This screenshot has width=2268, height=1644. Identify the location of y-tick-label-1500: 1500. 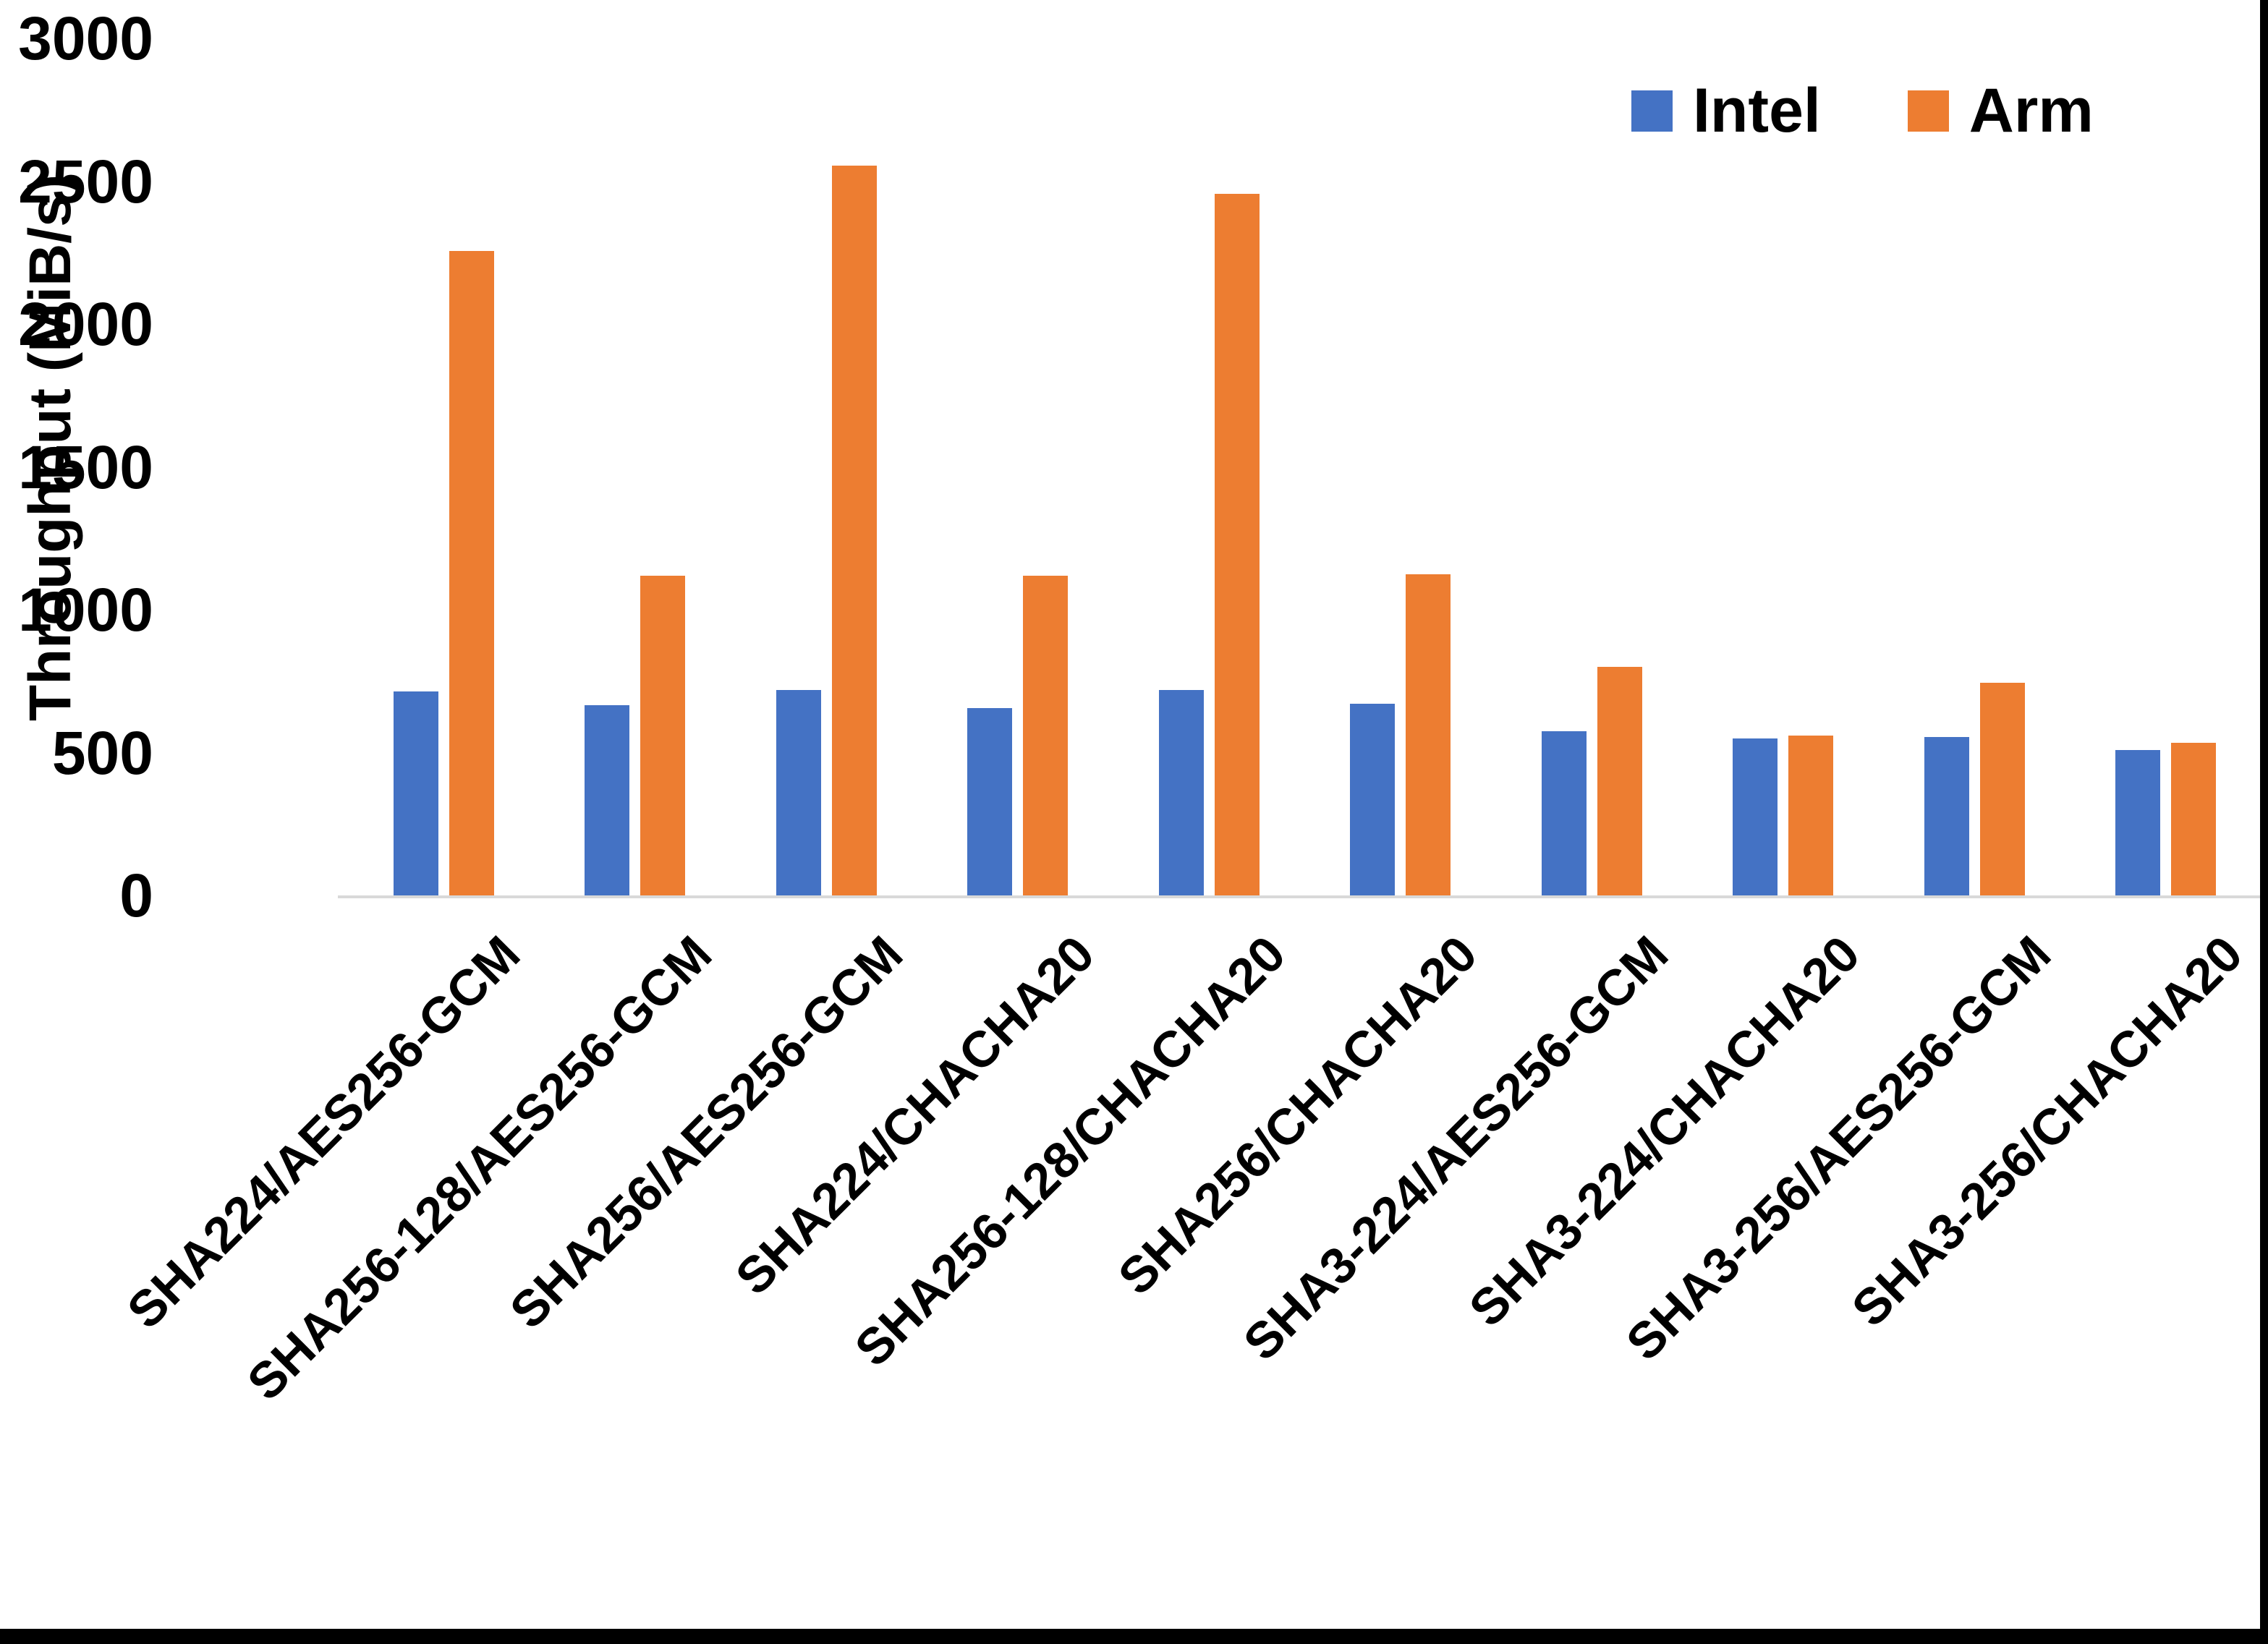
(85, 467).